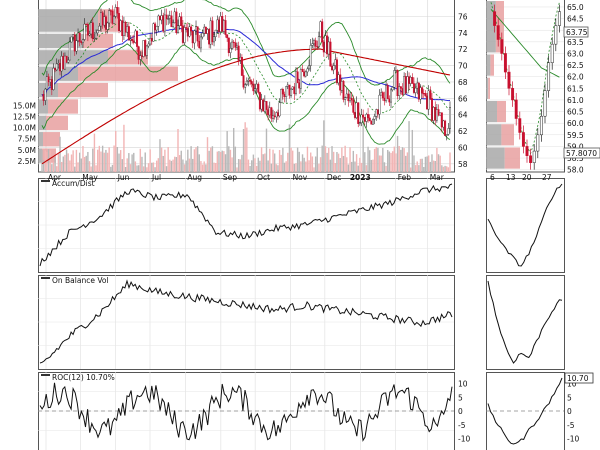 Image resolution: width=600 pixels, height=450 pixels. What do you see at coordinates (48, 90) in the screenshot?
I see `volume-by-price-down-bar` at bounding box center [48, 90].